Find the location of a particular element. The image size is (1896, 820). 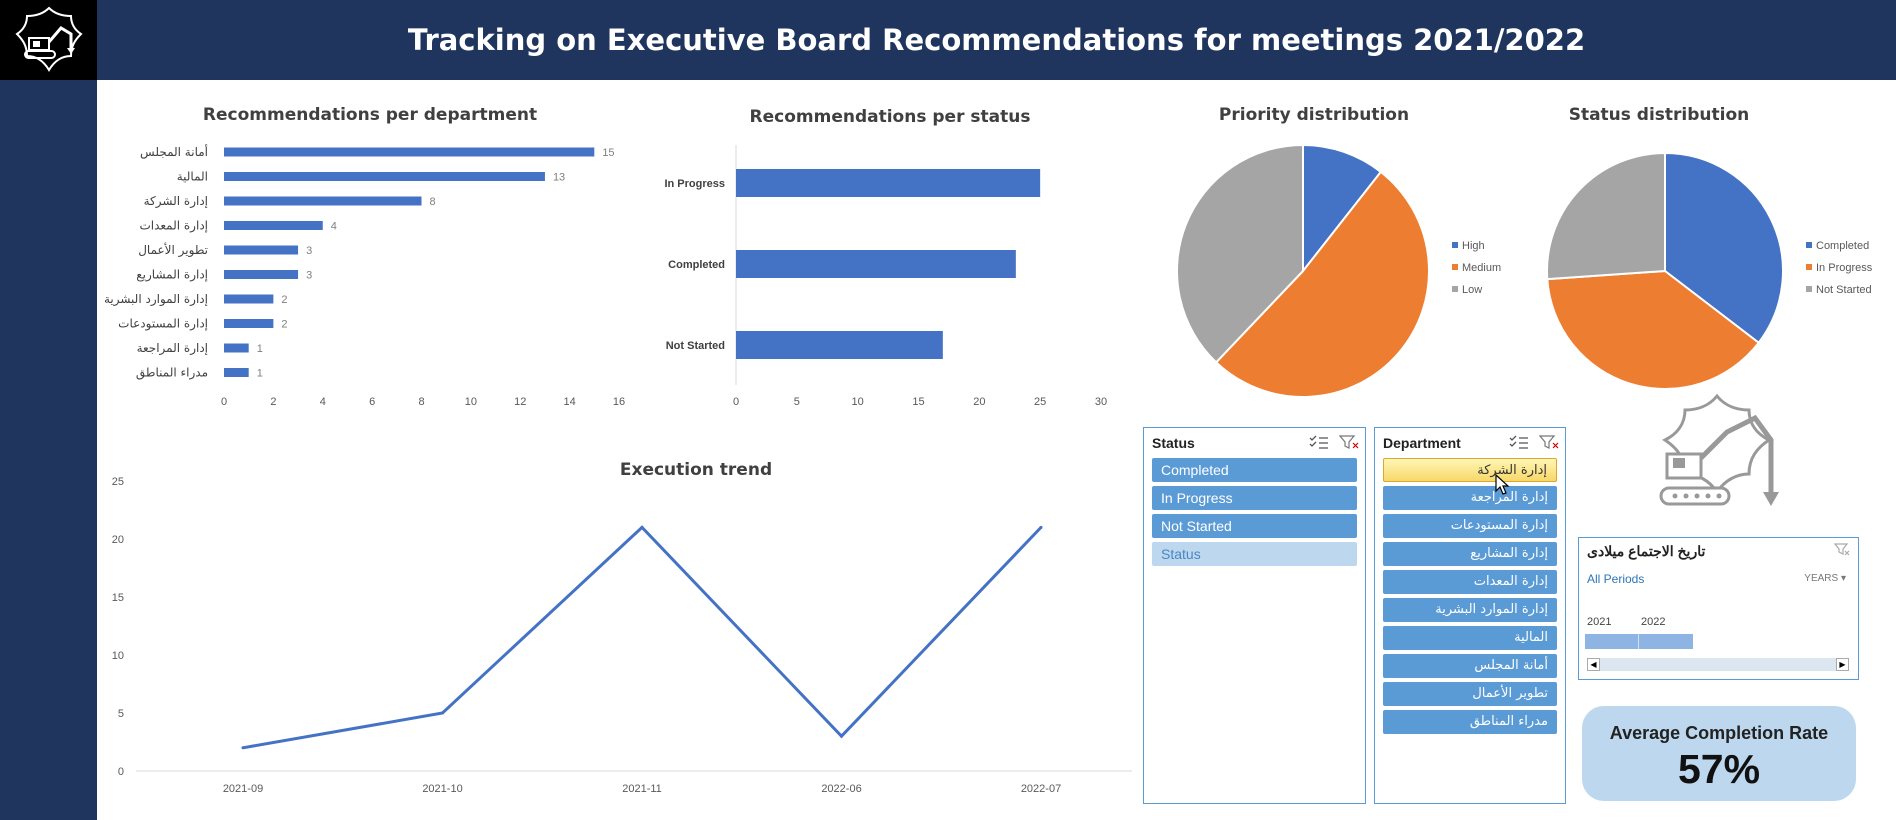

status-slicer-item: Completed is located at coordinates (1254, 470).